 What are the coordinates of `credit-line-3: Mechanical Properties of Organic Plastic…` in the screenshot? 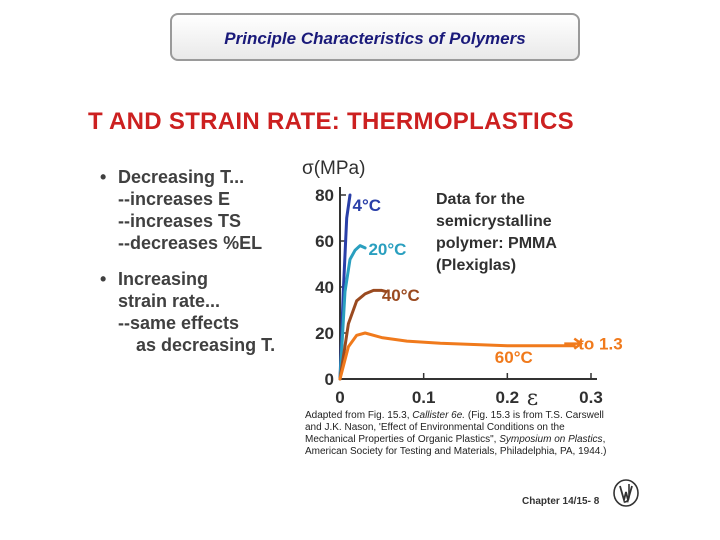 It's located at (455, 439).